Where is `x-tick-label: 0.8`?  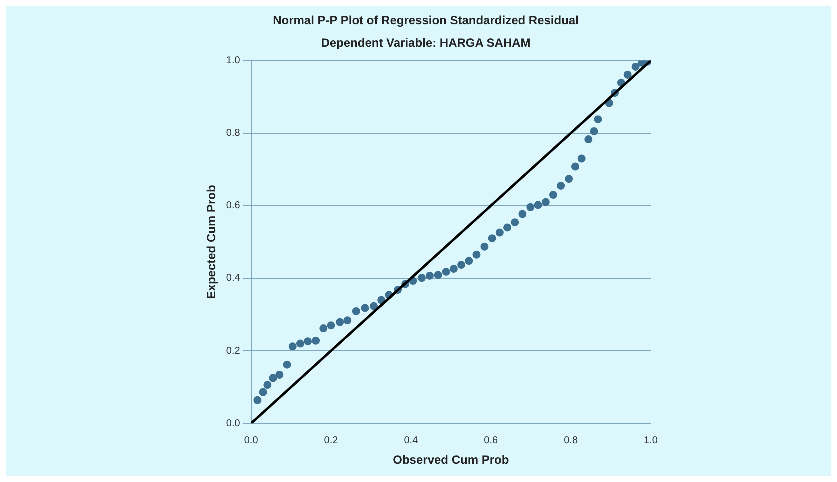
x-tick-label: 0.8 is located at coordinates (571, 440).